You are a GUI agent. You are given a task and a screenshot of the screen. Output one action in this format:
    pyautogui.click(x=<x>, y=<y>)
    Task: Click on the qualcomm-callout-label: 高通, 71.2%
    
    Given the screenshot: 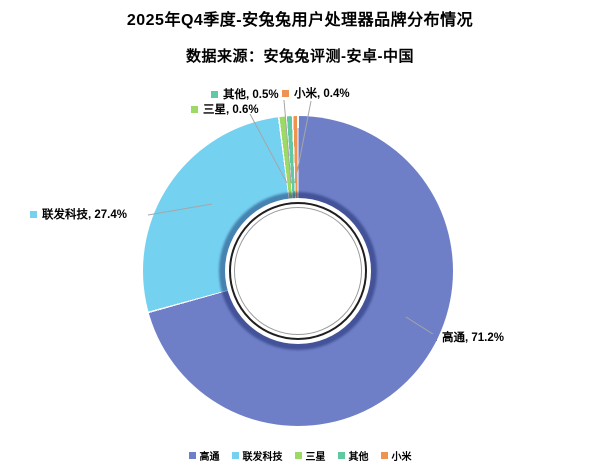 What is the action you would take?
    pyautogui.click(x=473, y=338)
    